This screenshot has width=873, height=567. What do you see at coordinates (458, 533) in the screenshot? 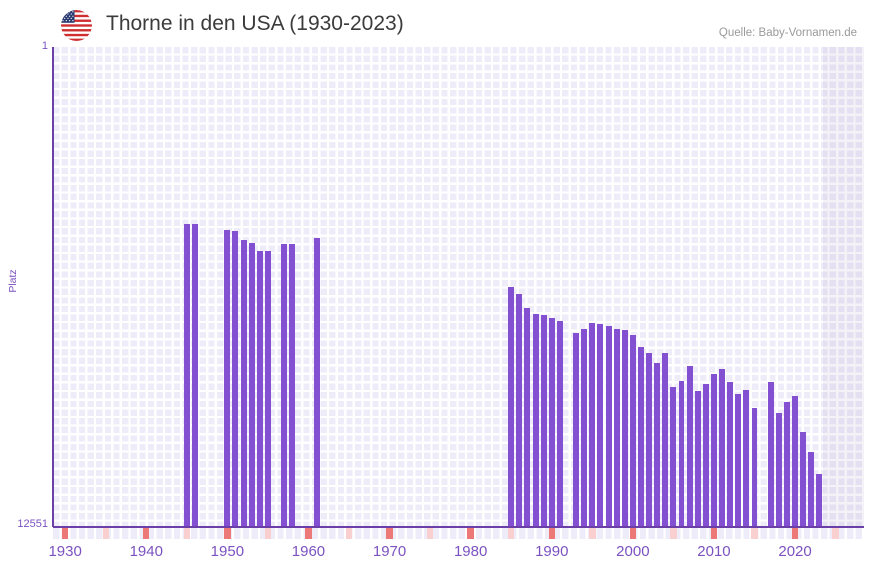
I see `x-axis-tick-band` at bounding box center [458, 533].